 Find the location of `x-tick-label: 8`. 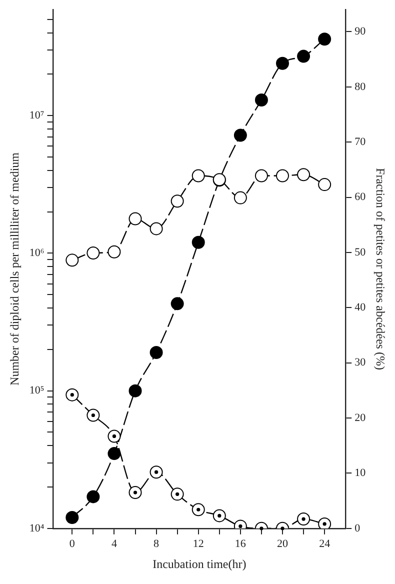

x-tick-label: 8 is located at coordinates (157, 544).